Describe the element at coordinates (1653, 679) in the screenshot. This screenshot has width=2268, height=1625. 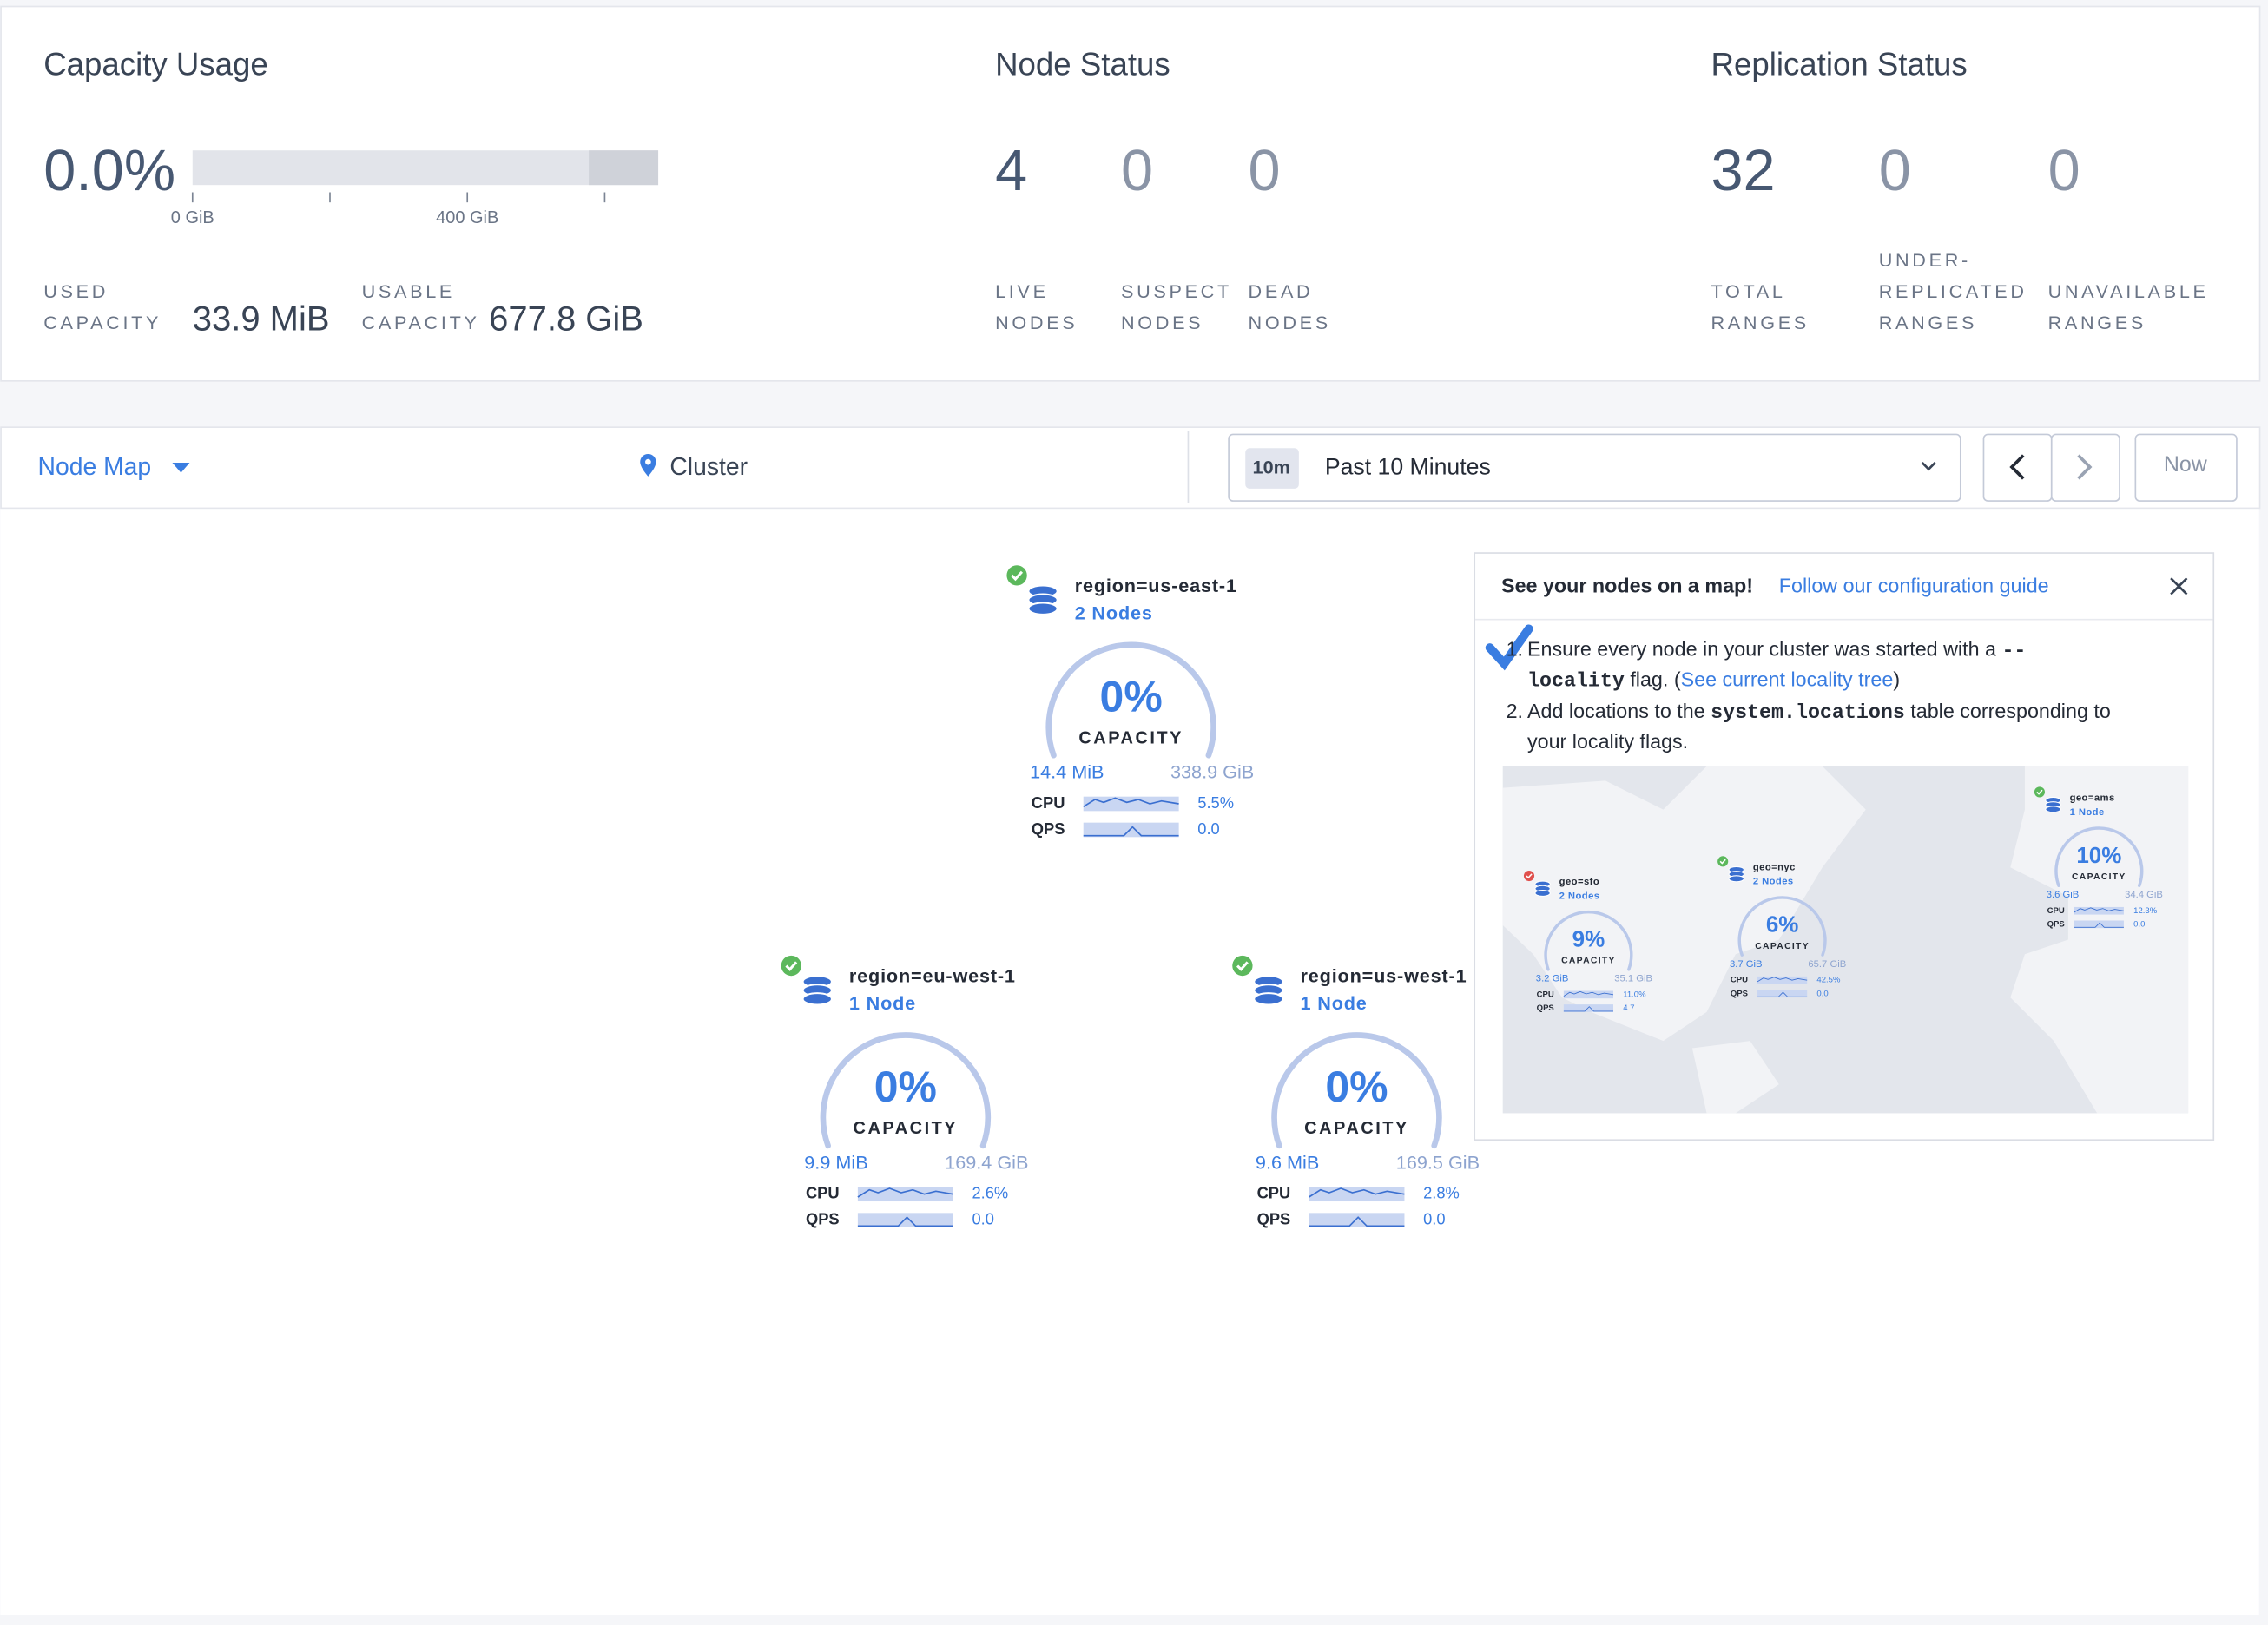
I see `step-text: flag. (` at that location.